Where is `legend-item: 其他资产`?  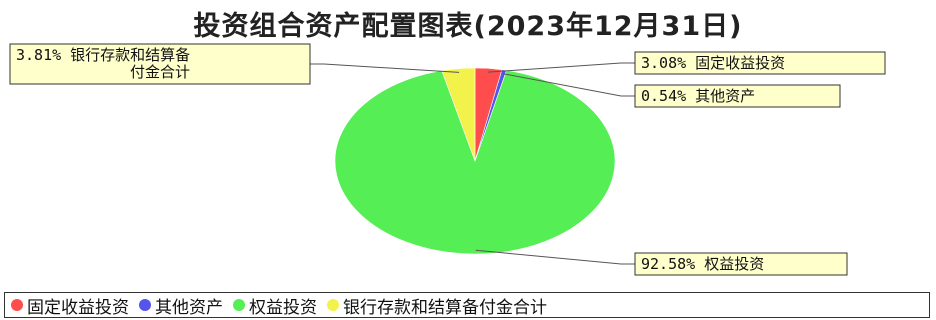
legend-item: 其他资产 is located at coordinates (181, 305).